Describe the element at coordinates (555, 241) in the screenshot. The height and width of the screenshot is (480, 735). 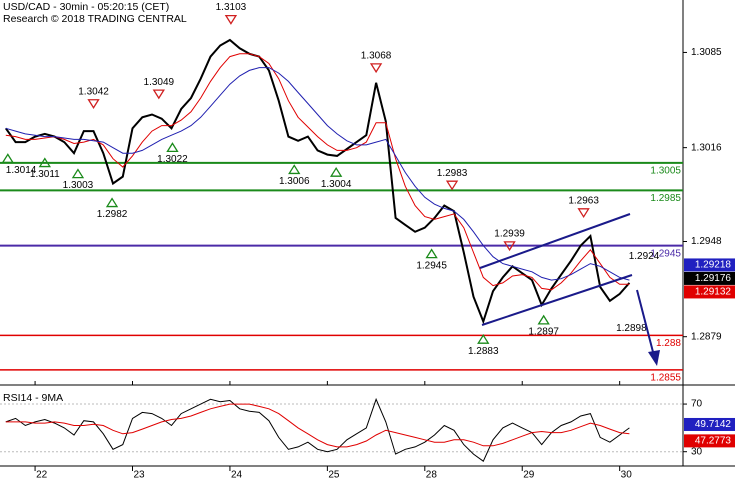
I see `channel-upper` at that location.